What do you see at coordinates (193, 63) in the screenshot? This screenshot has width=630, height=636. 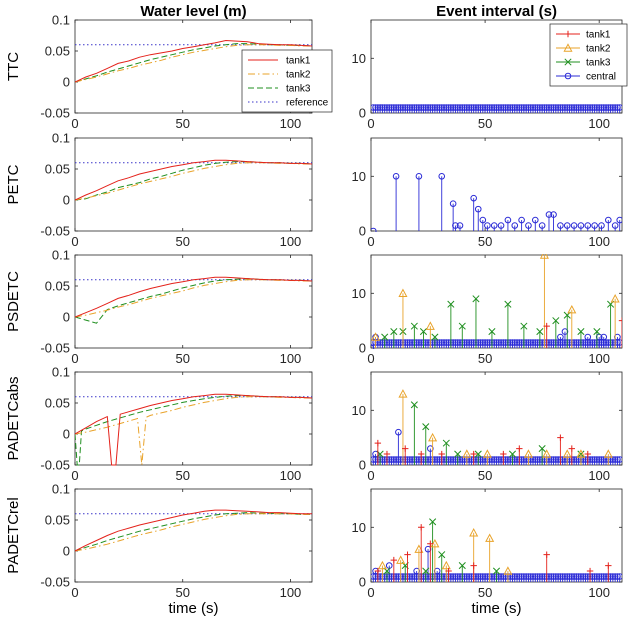 I see `series-line-tank2` at bounding box center [193, 63].